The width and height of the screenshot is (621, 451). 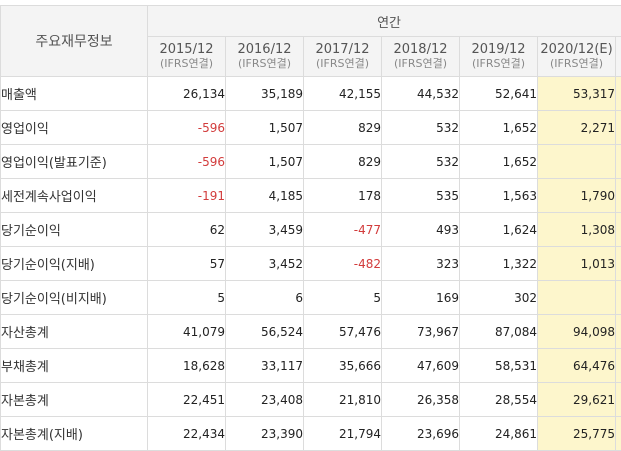 I want to click on row-label: 자산총계, so click(x=74, y=332).